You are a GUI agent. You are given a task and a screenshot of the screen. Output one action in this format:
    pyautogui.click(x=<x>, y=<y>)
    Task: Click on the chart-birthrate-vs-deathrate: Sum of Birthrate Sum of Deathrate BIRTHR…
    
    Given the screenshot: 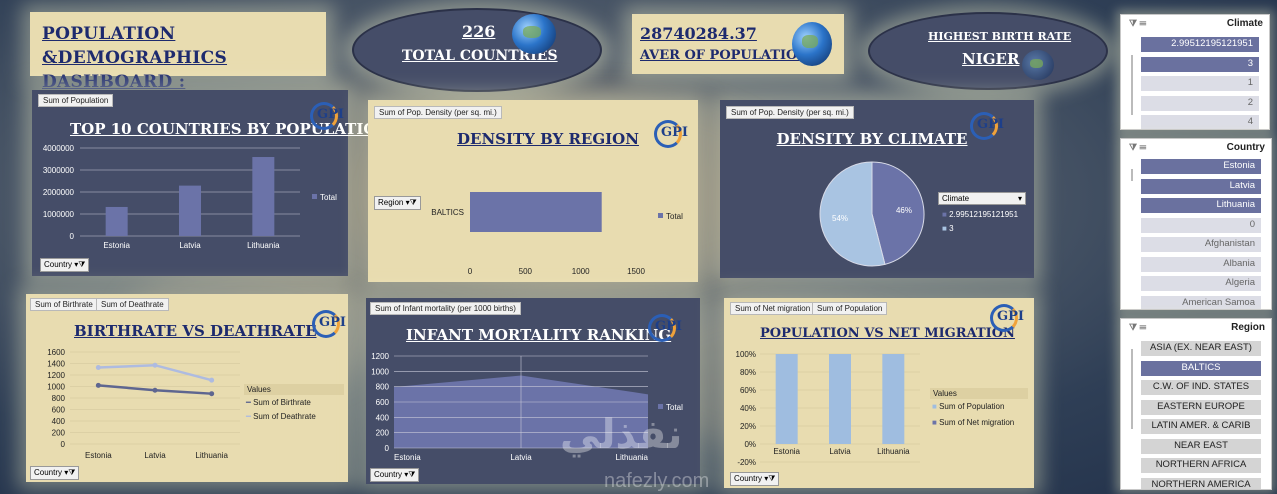 What is the action you would take?
    pyautogui.click(x=187, y=388)
    